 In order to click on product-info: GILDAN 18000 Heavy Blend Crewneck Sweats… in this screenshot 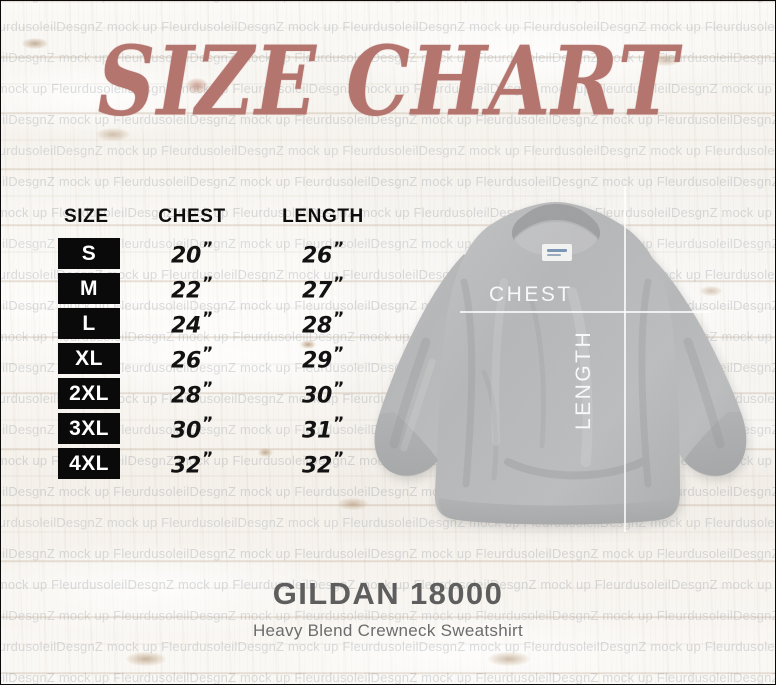, I will do `click(388, 608)`.